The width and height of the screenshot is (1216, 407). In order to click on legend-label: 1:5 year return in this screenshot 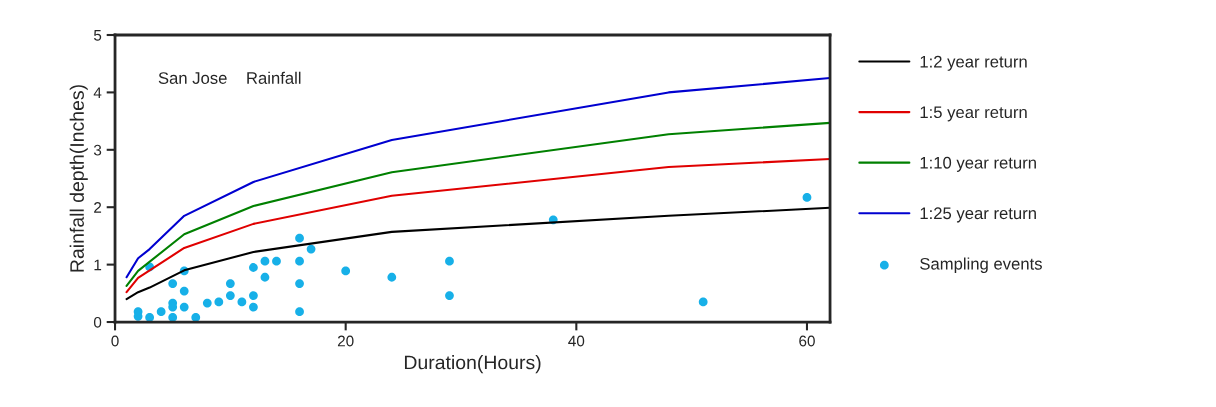, I will do `click(973, 114)`.